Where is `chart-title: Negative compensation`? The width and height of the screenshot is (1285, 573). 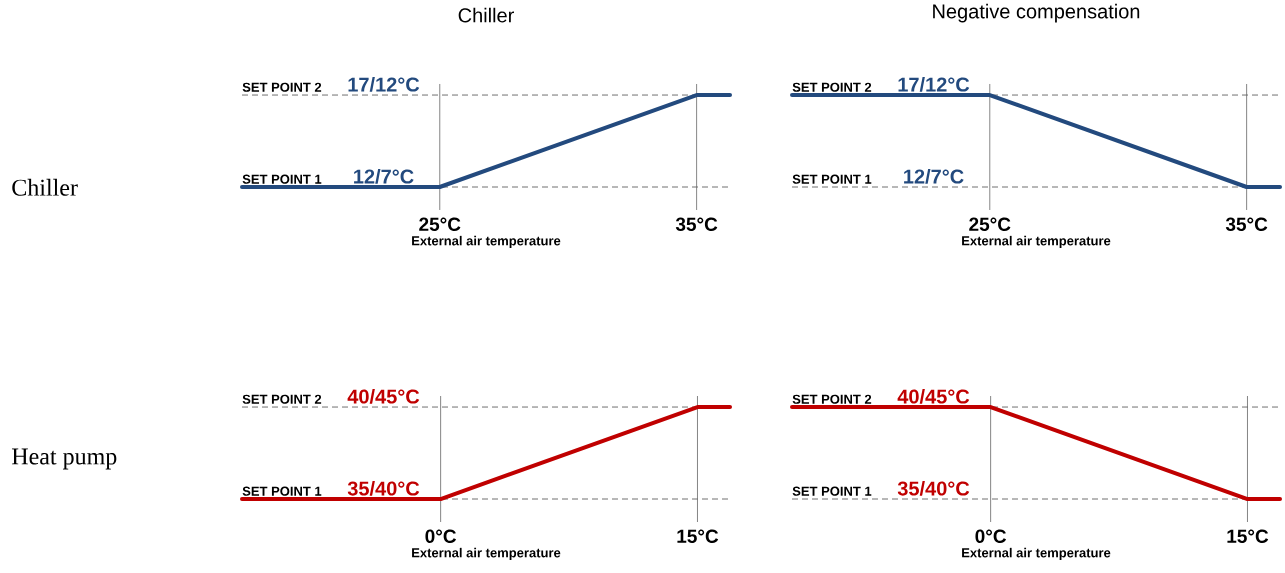
chart-title: Negative compensation is located at coordinates (1036, 13).